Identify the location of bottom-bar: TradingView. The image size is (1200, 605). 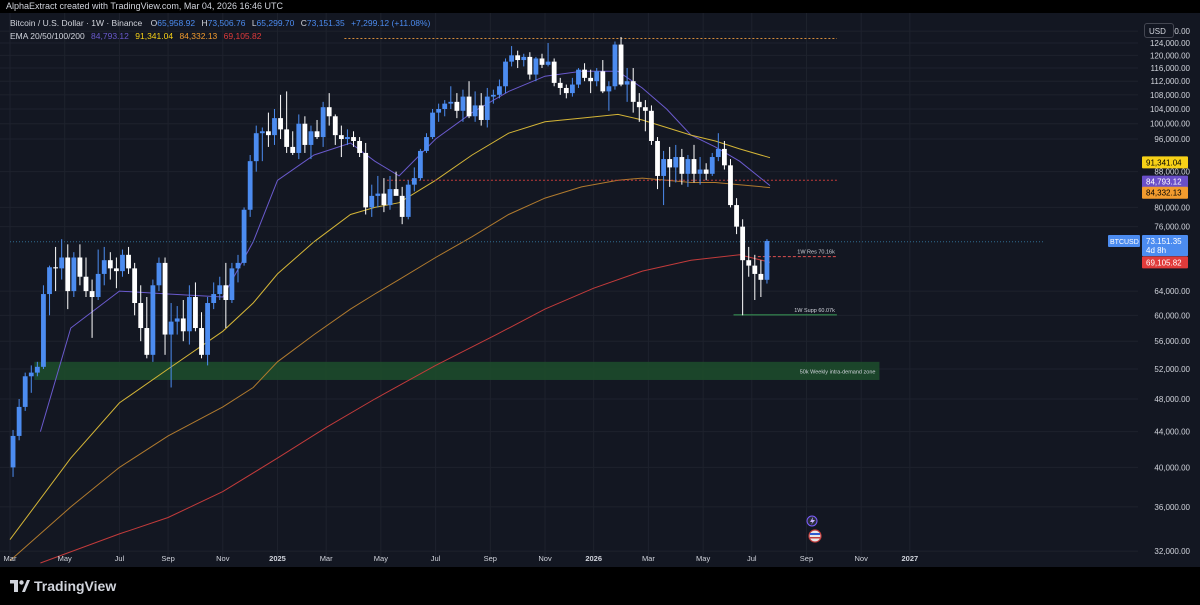
(600, 586).